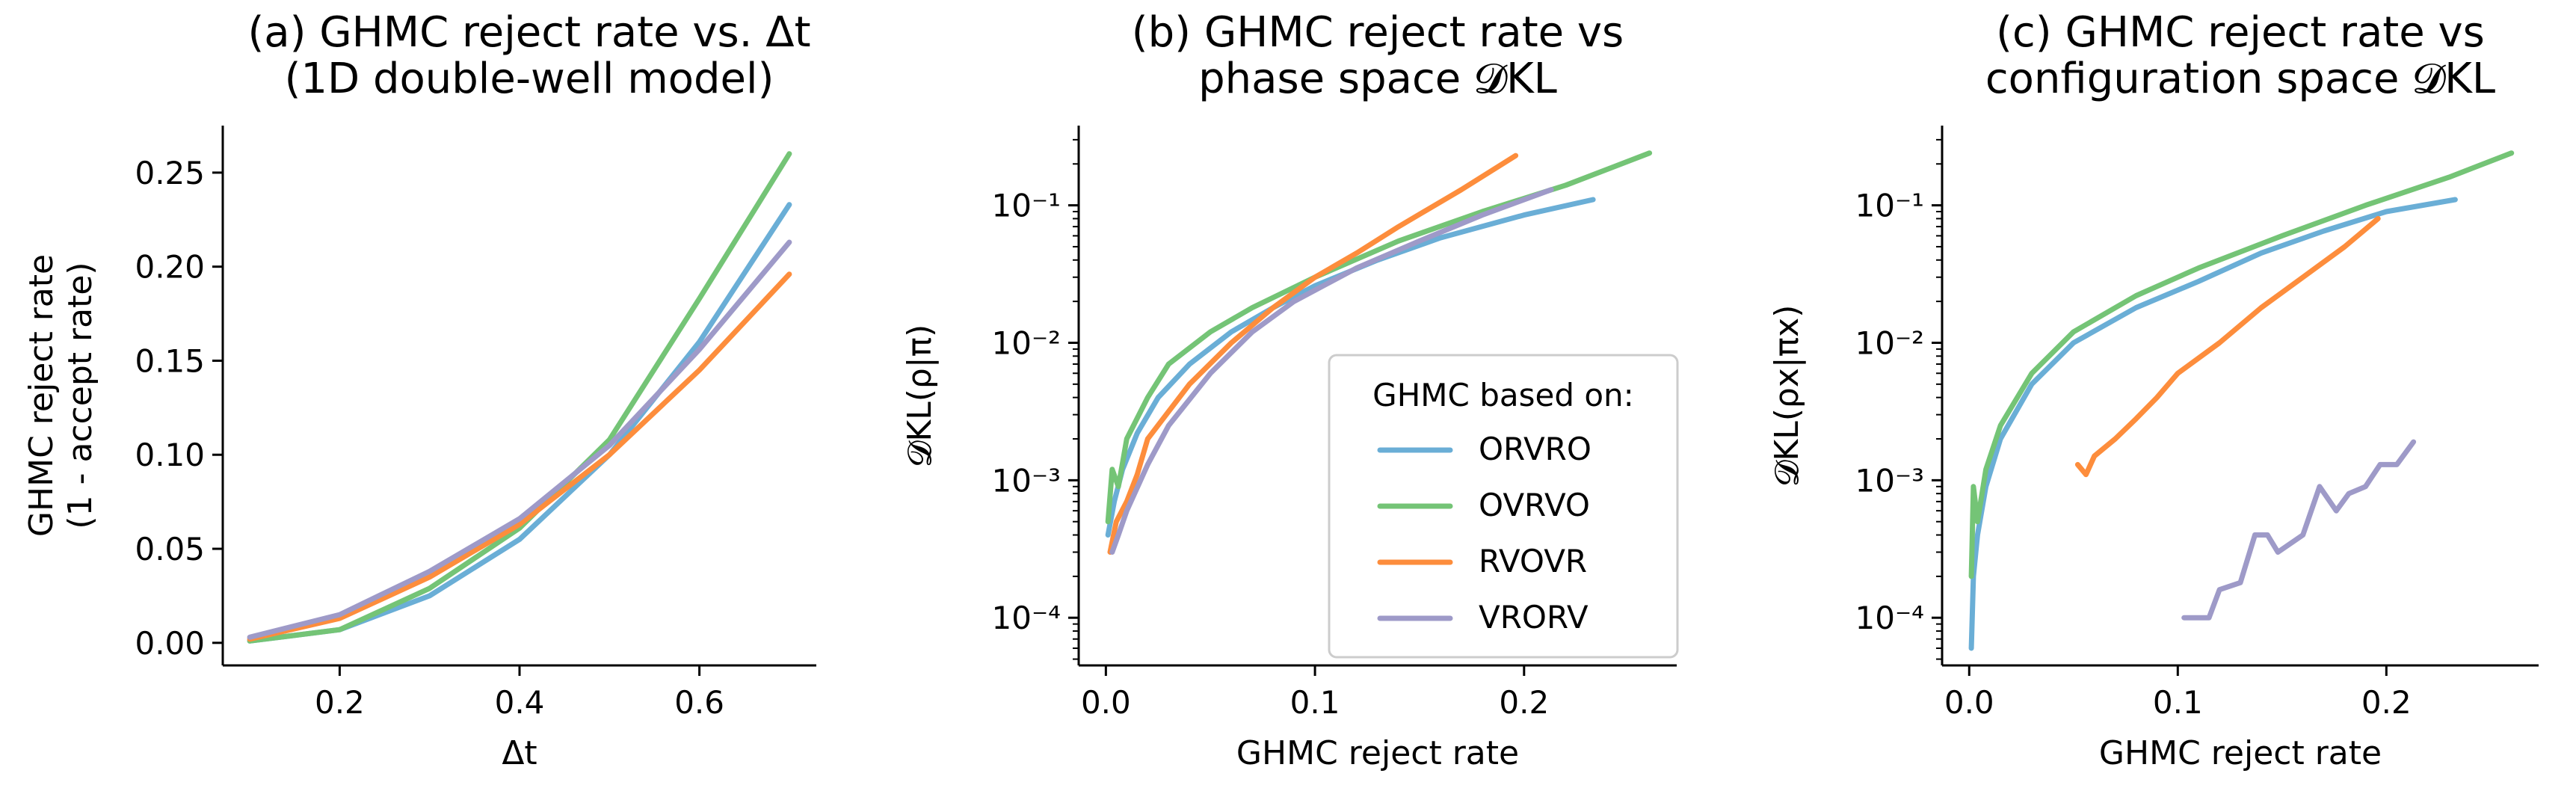 The height and width of the screenshot is (797, 2576). What do you see at coordinates (170, 267) in the screenshot?
I see `y-tick-label: 0.20` at bounding box center [170, 267].